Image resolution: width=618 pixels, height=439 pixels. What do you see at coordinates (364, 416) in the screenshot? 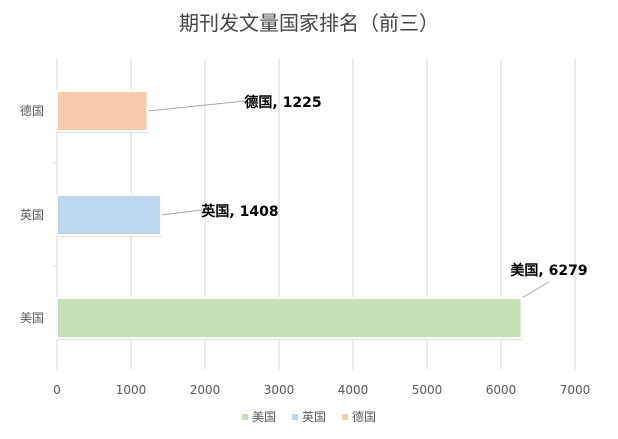
I see `legend-label: 德国` at bounding box center [364, 416].